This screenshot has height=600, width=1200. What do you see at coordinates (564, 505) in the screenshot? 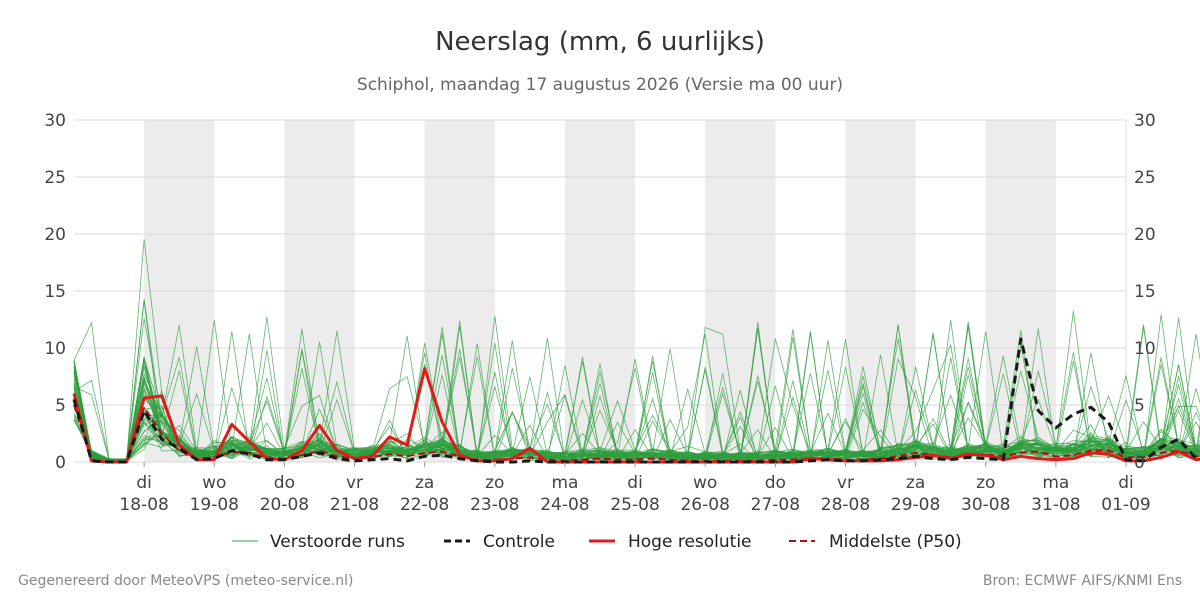
I see `x-tick-date: 24-08` at bounding box center [564, 505].